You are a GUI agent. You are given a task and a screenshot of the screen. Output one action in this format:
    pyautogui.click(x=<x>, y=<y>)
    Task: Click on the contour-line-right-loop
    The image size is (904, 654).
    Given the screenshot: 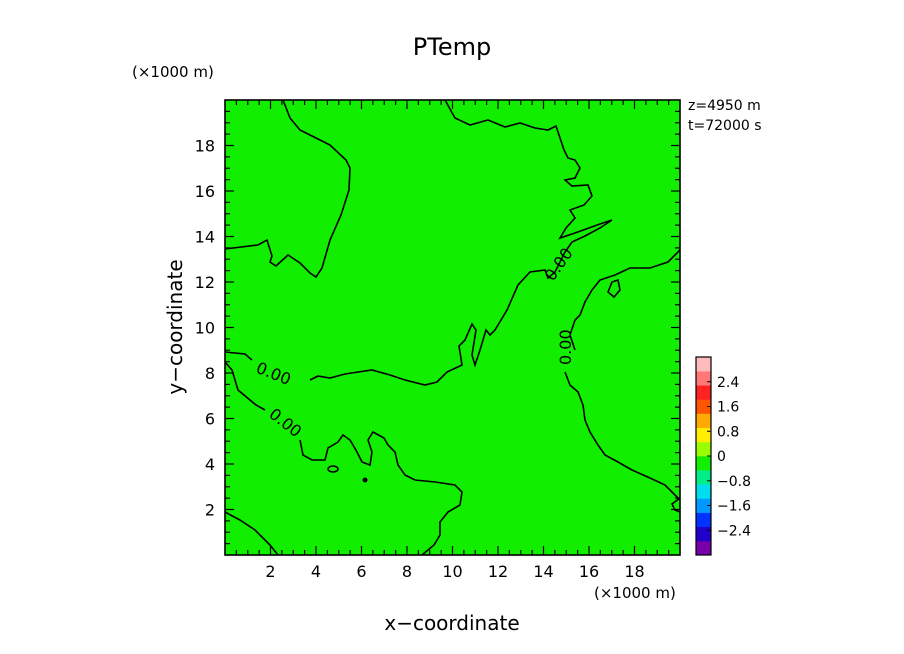 What is the action you would take?
    pyautogui.click(x=614, y=288)
    